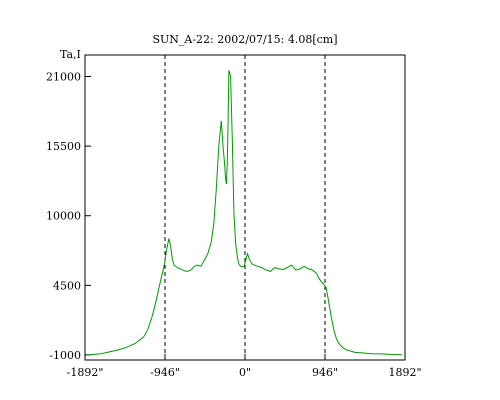  I want to click on y-tick-label: 10000, so click(63, 216).